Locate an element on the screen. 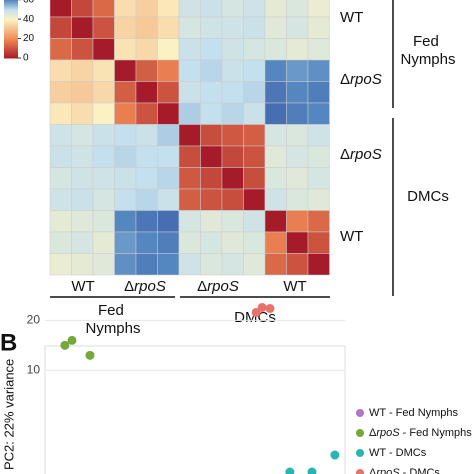  legend-label: WT - DMCs is located at coordinates (398, 453).